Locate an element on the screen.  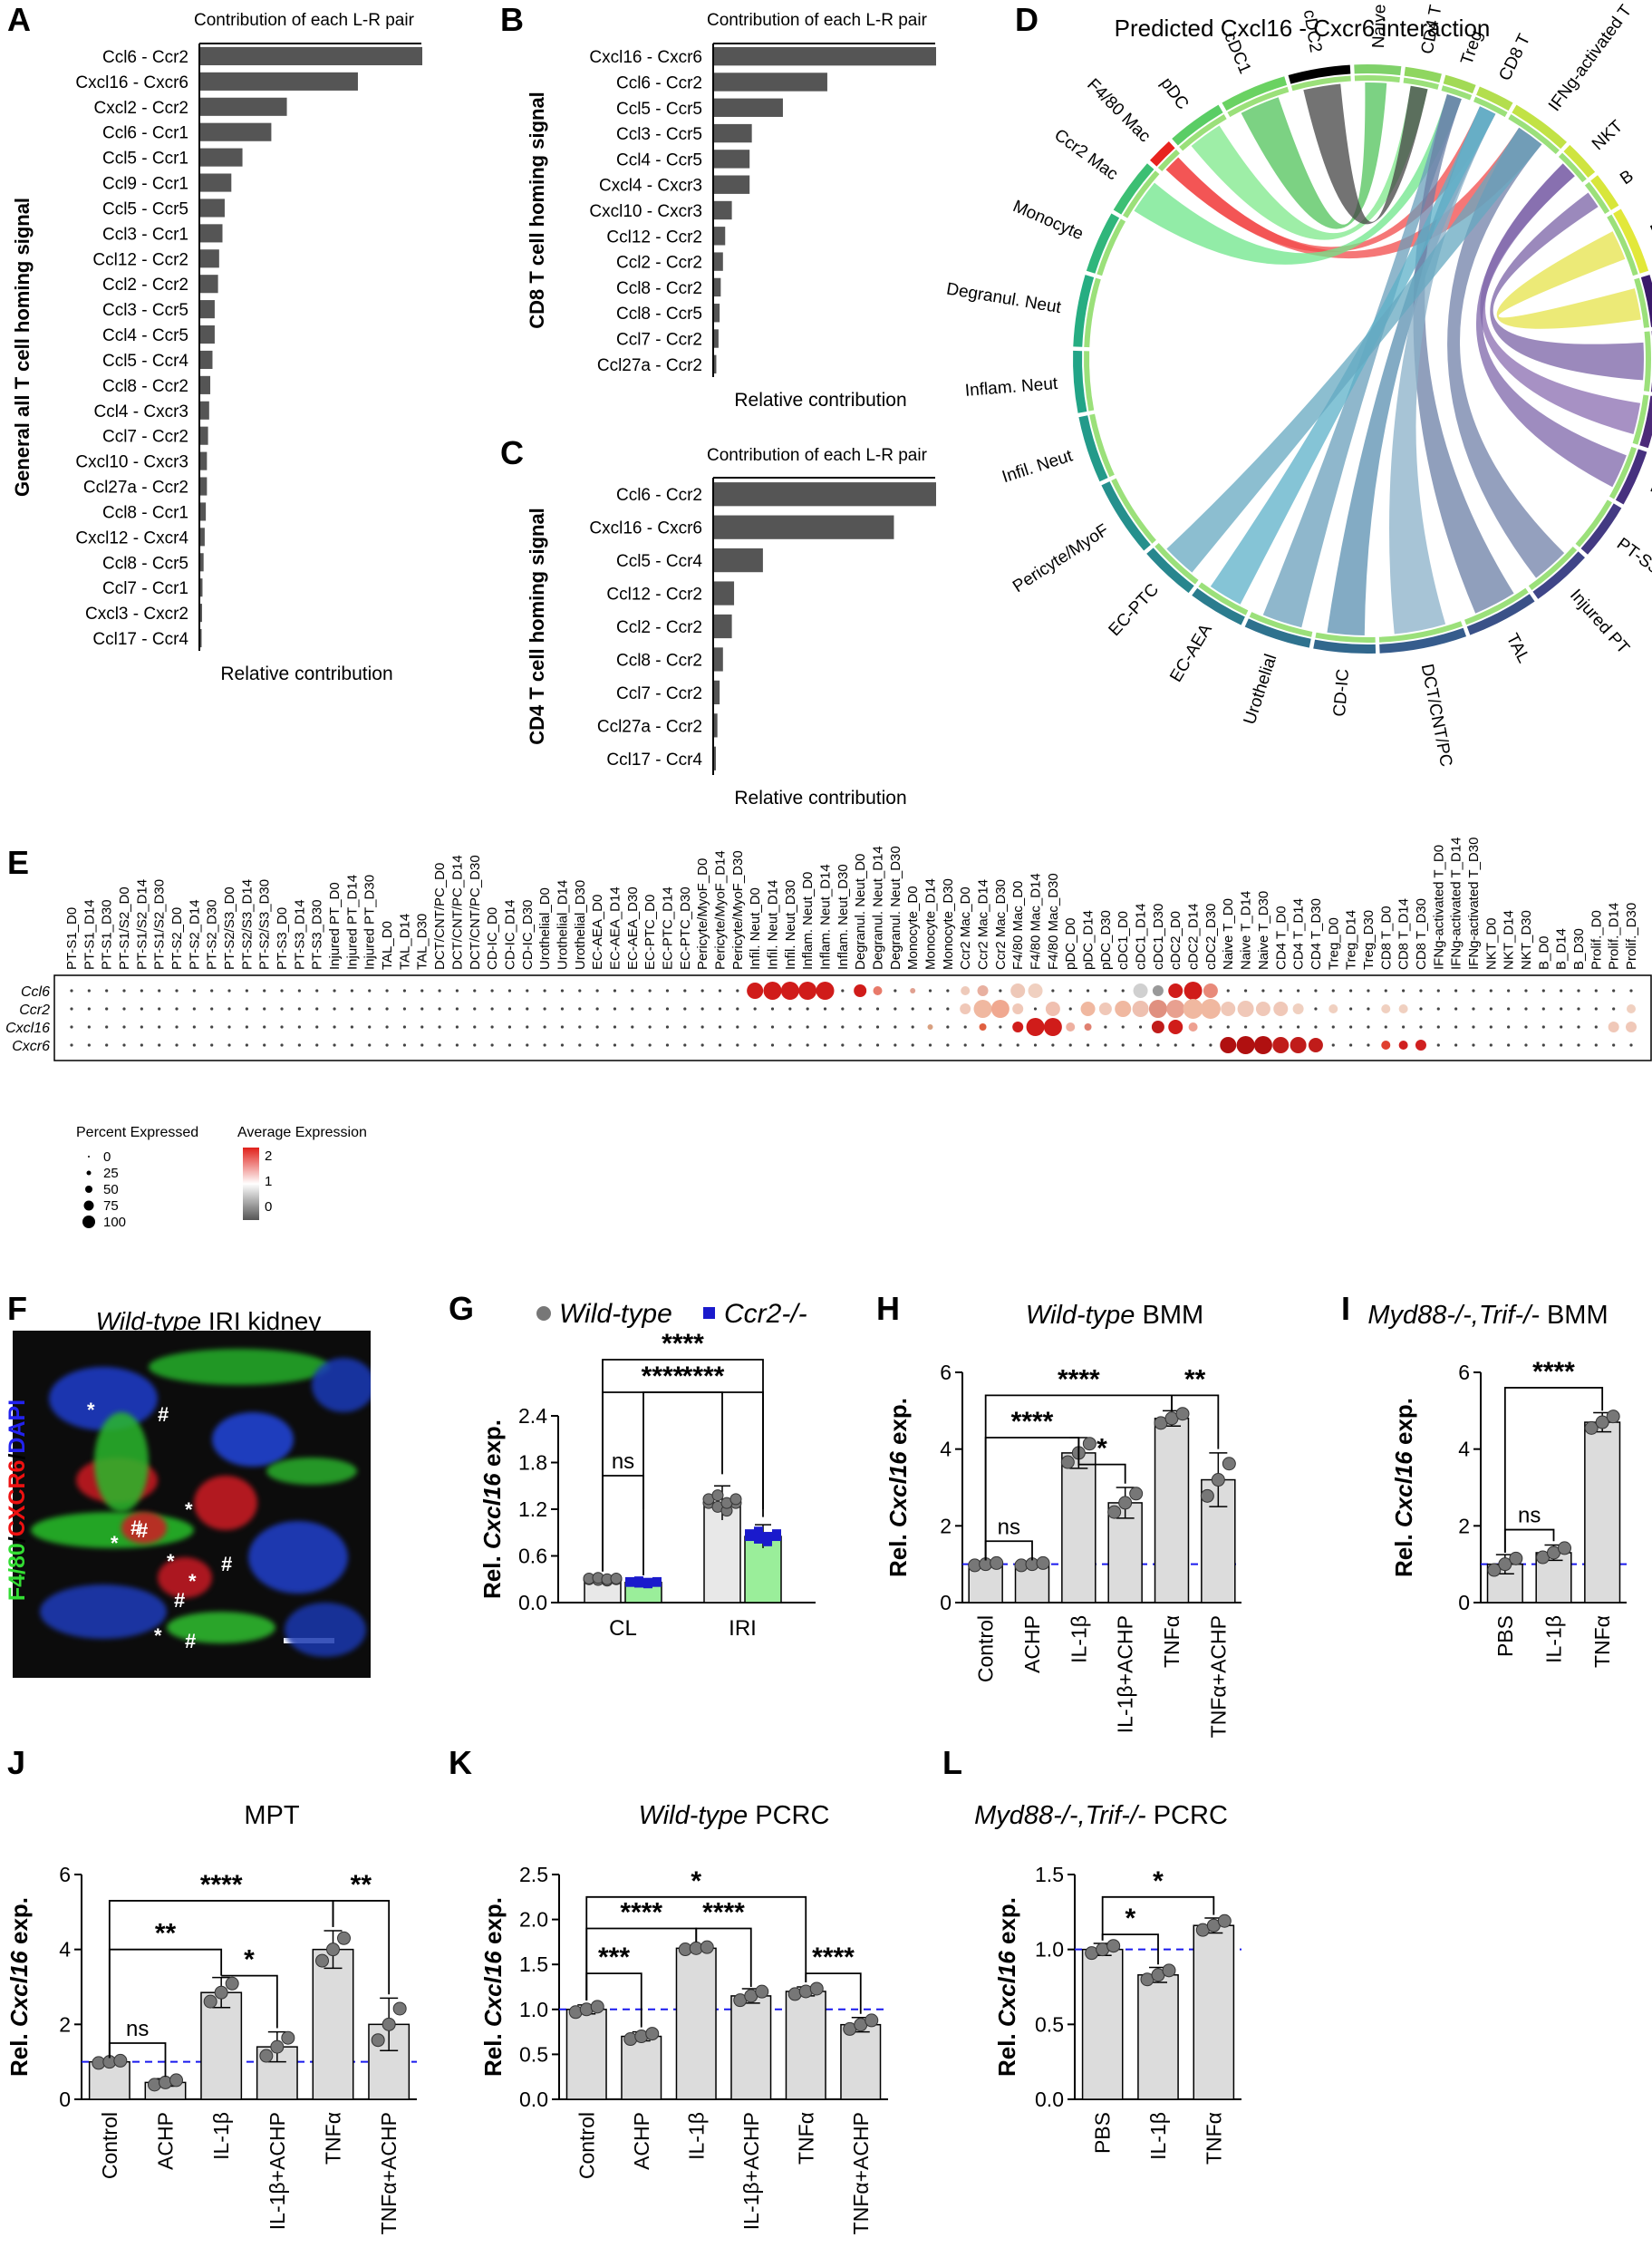
panel-letter-d: D is located at coordinates (1027, 19).